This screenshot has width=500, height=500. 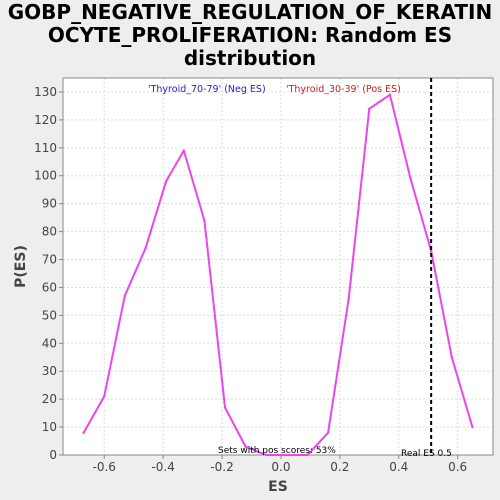 What do you see at coordinates (104, 467) in the screenshot?
I see `x-tick-label: -0.6` at bounding box center [104, 467].